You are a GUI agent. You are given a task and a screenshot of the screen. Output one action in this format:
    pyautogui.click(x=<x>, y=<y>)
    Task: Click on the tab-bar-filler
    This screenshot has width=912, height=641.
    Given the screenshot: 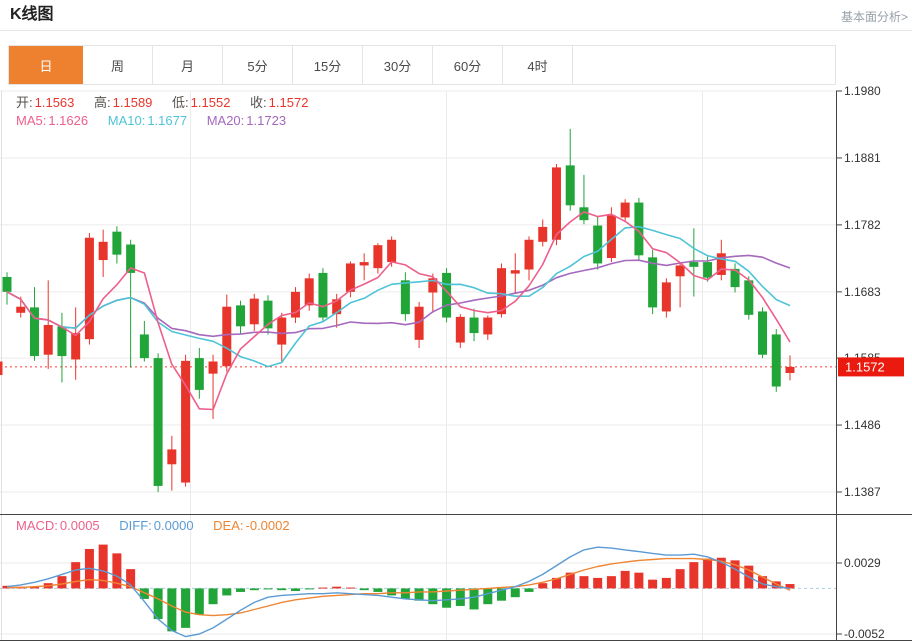 What is the action you would take?
    pyautogui.click(x=704, y=65)
    